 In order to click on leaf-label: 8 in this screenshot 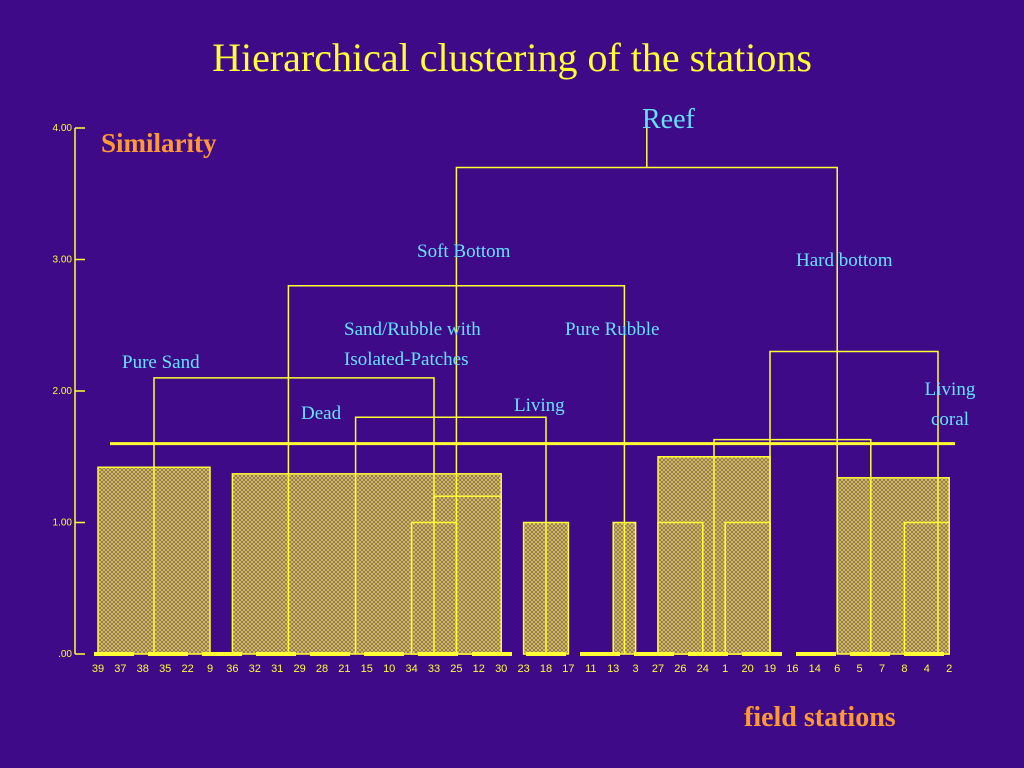, I will do `click(904, 669)`.